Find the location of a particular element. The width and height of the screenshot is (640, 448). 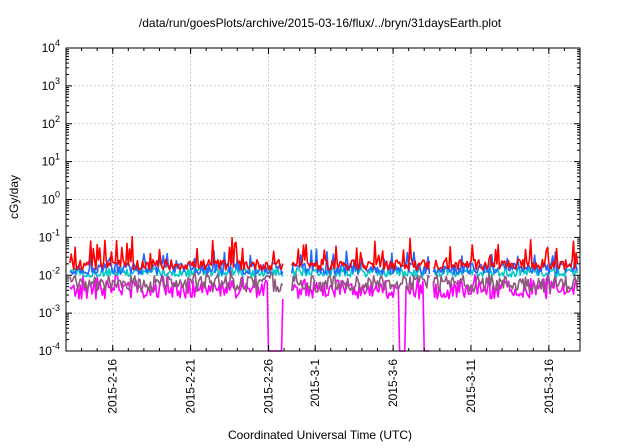

x-tick-label: 2015-3-1 is located at coordinates (315, 383).